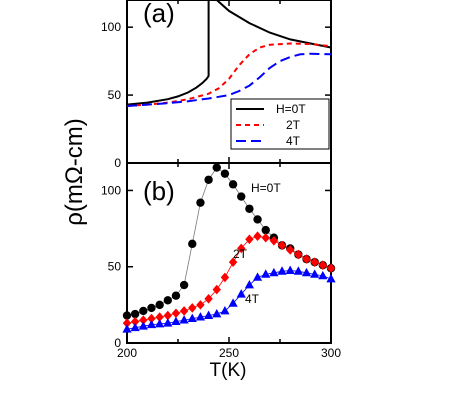 Image resolution: width=471 pixels, height=414 pixels. What do you see at coordinates (266, 188) in the screenshot?
I see `annotation-h0t: H=0T` at bounding box center [266, 188].